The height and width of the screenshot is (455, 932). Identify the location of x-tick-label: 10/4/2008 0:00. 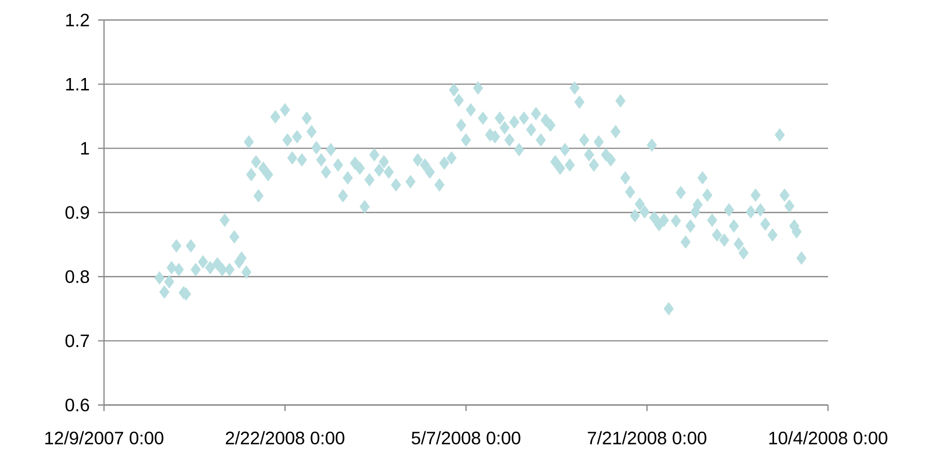
(828, 437).